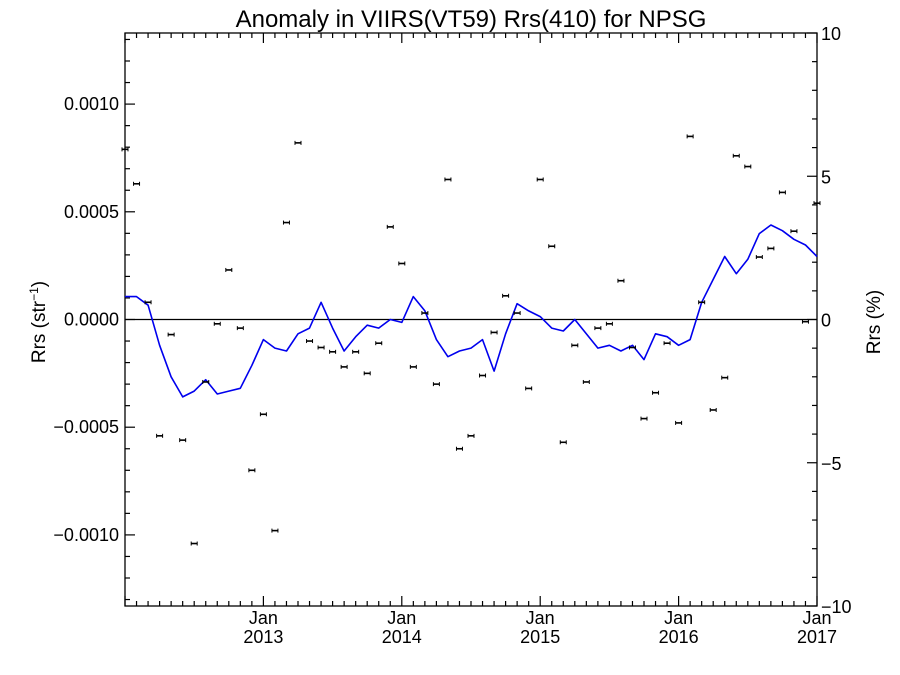 The height and width of the screenshot is (675, 900). I want to click on right-tick-label: 10, so click(831, 34).